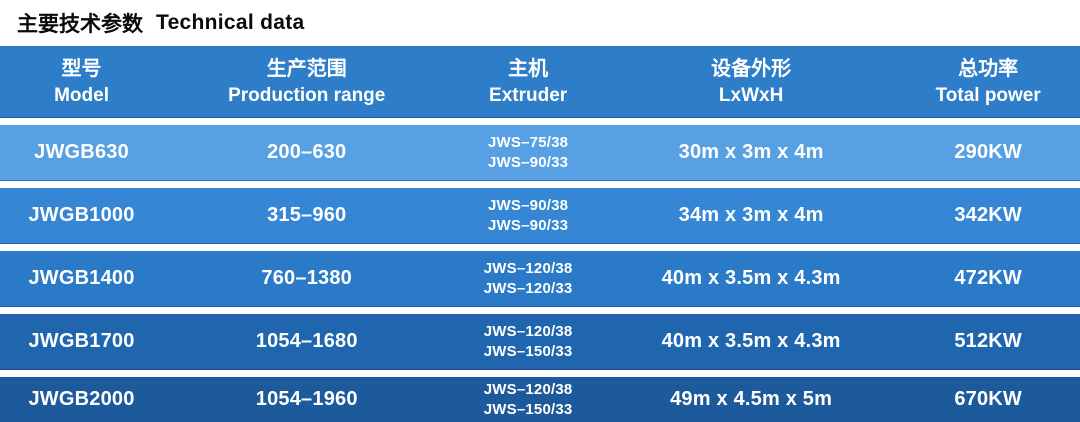  Describe the element at coordinates (988, 152) in the screenshot. I see `cell-total-power: 290KW` at that location.